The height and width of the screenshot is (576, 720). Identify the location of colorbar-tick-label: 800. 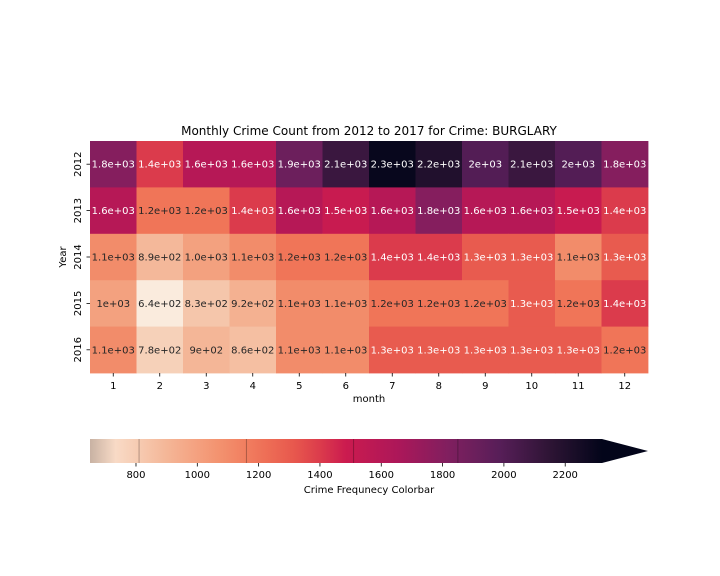
(135, 475).